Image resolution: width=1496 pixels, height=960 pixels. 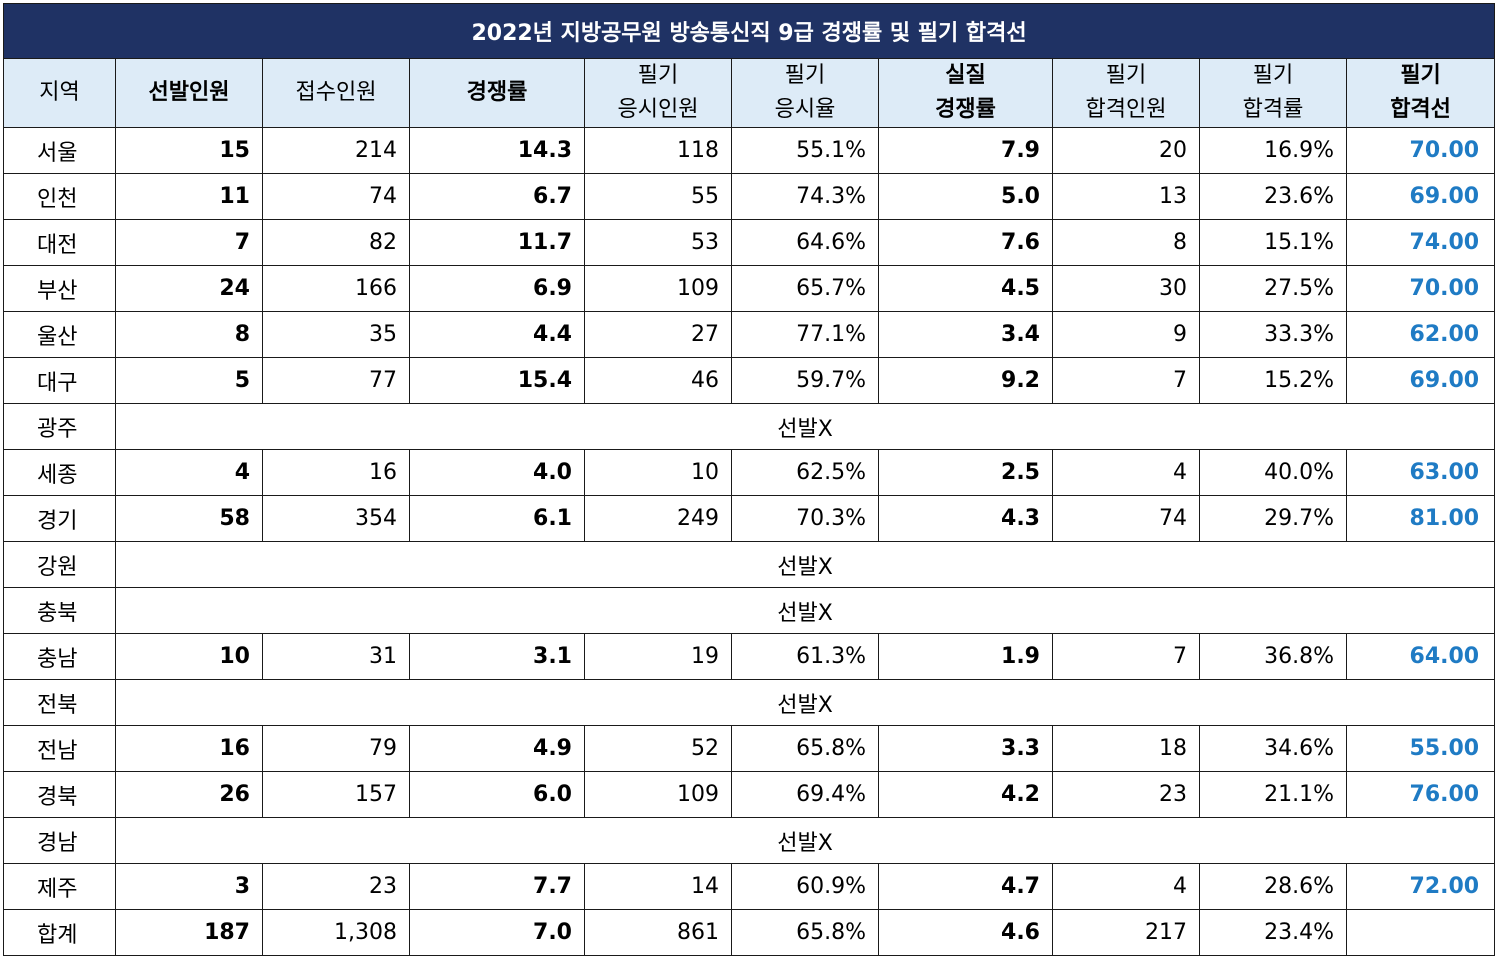 I want to click on value-cell: 7.0, so click(x=497, y=932).